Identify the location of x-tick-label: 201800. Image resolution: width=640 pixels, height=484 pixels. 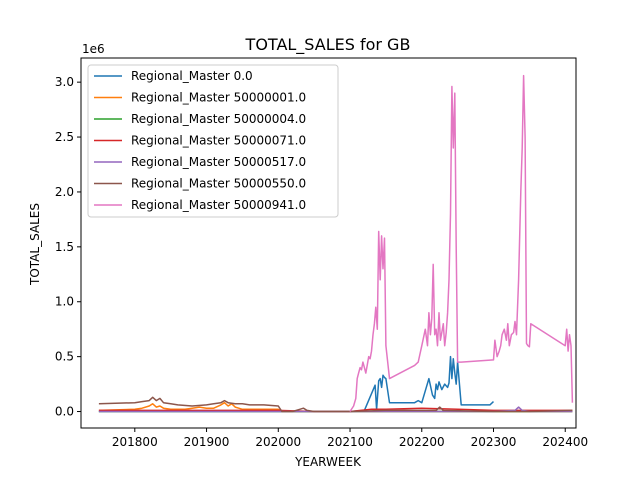
(135, 442).